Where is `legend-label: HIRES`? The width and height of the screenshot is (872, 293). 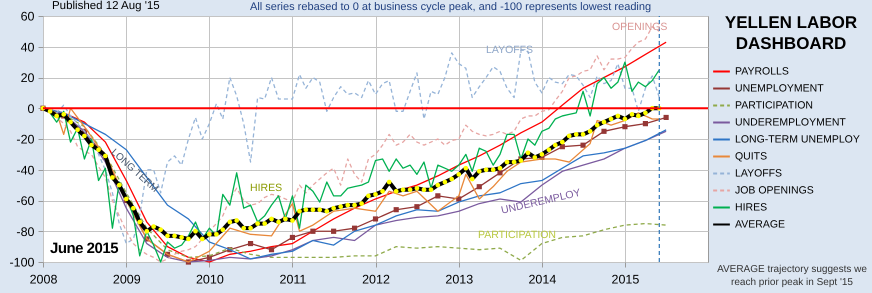 legend-label: HIRES is located at coordinates (751, 208).